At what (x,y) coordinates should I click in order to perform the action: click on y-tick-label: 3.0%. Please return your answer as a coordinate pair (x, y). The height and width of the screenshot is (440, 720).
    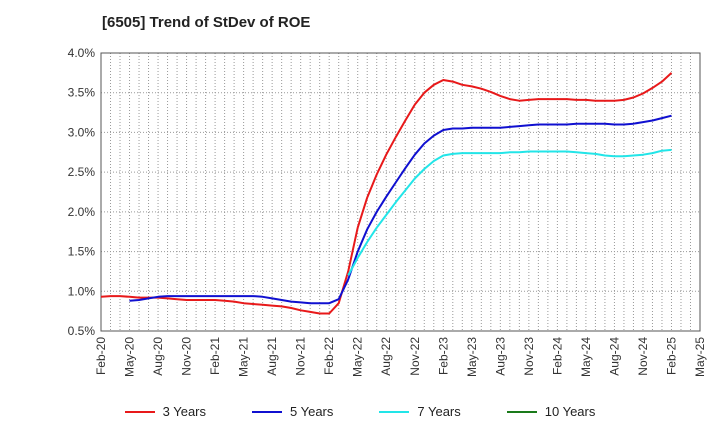
    Looking at the image, I should click on (82, 132).